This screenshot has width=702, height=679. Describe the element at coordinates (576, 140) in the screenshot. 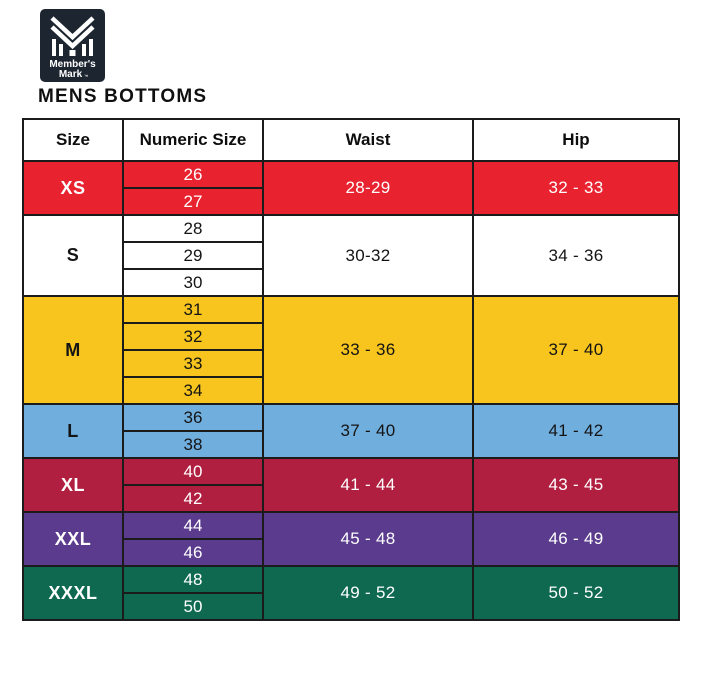

I see `col-header-hip: Hip` at that location.